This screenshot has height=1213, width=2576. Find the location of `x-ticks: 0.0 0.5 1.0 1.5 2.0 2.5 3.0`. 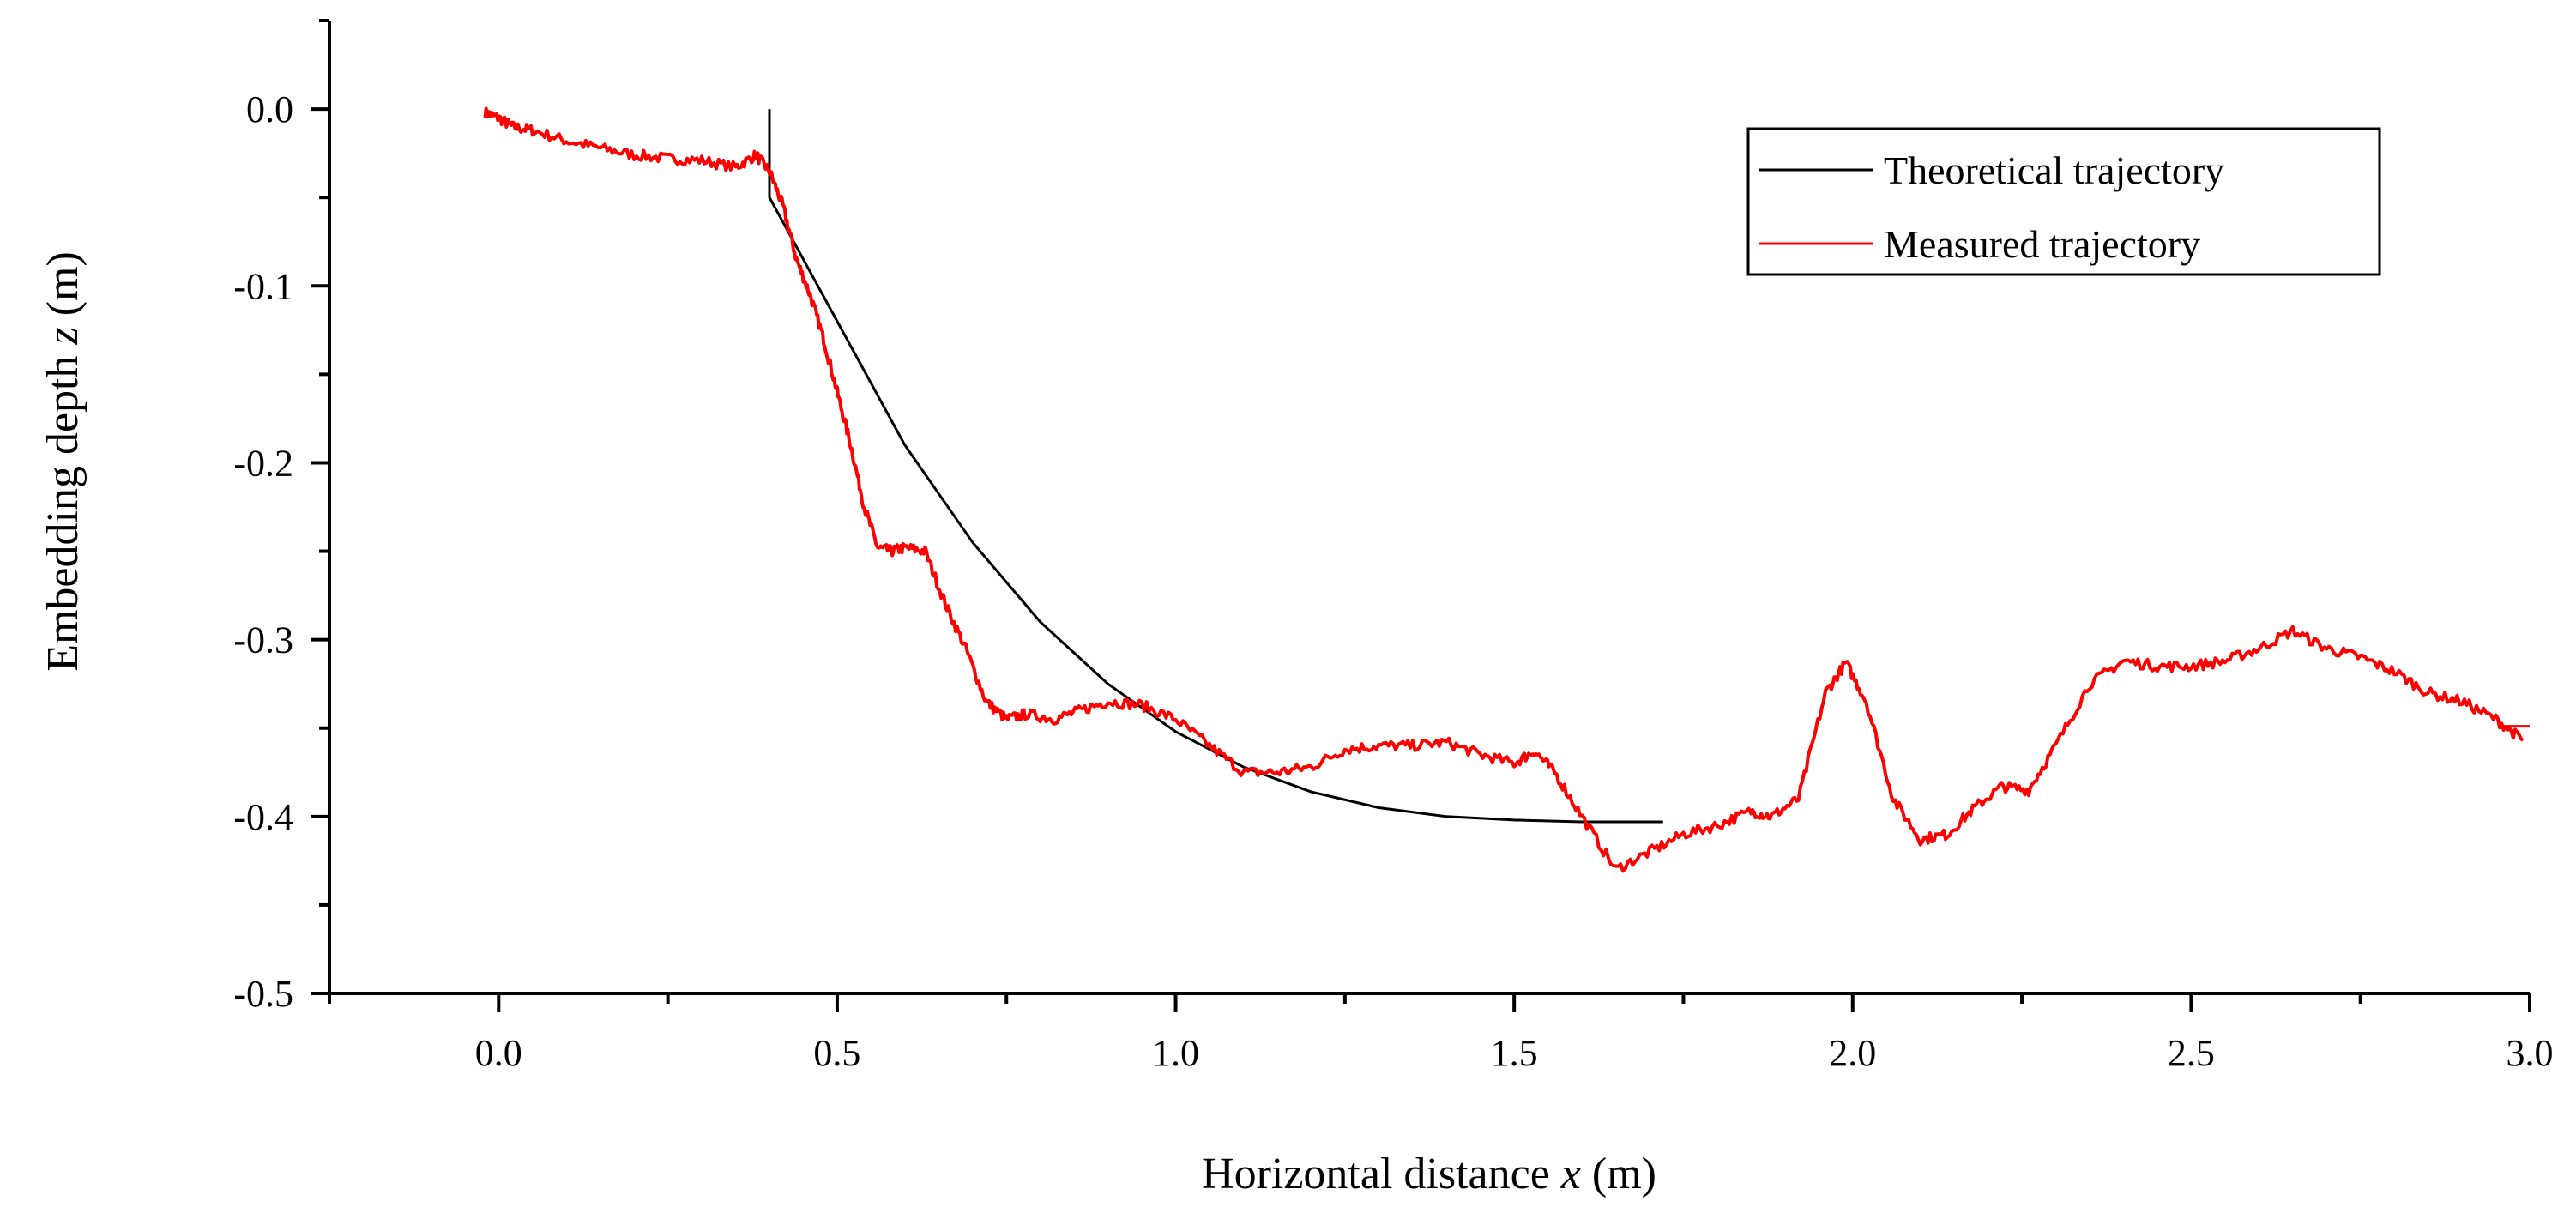

x-ticks: 0.0 0.5 1.0 1.5 2.0 2.5 3.0 is located at coordinates (1441, 1033).